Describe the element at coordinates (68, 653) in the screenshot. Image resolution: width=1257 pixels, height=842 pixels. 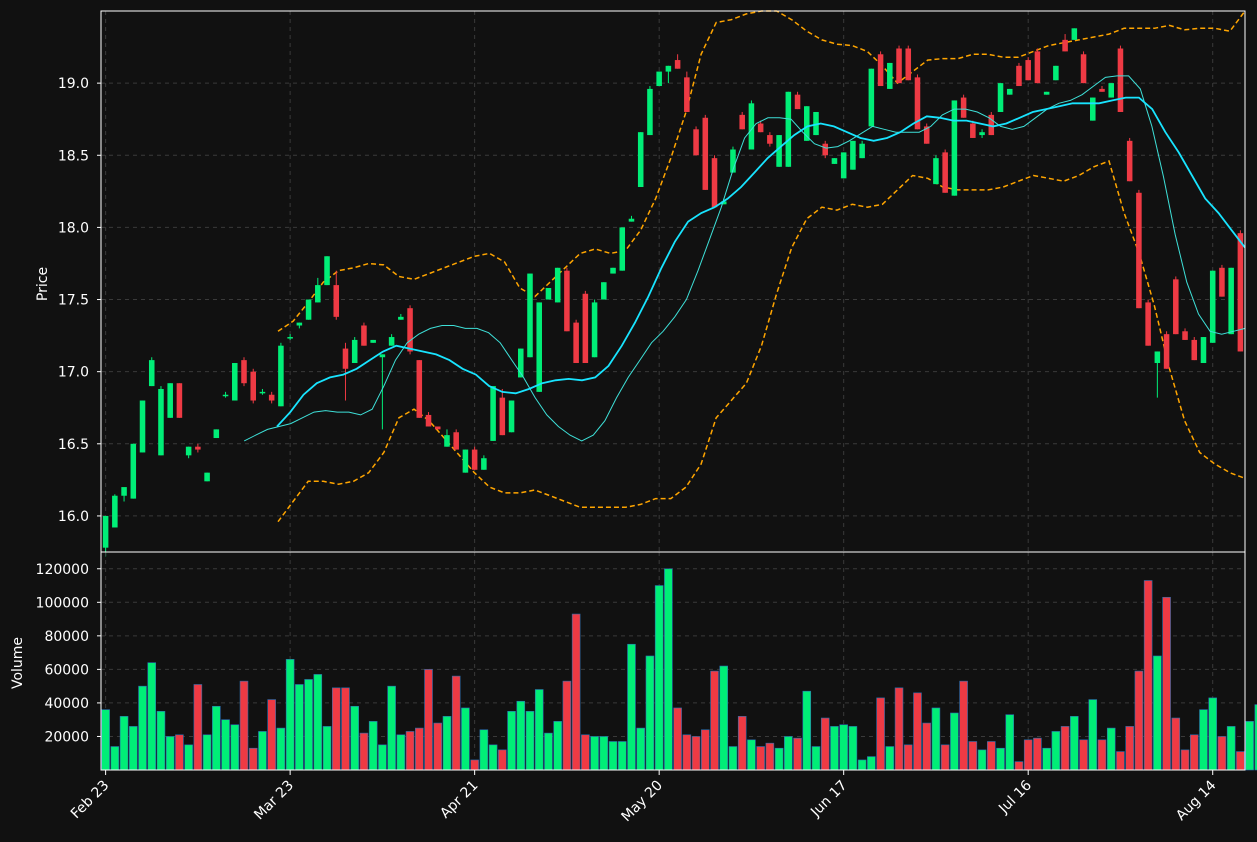
I see `volume-axis: 20000 40000 60000 80000 100000 120000` at that location.